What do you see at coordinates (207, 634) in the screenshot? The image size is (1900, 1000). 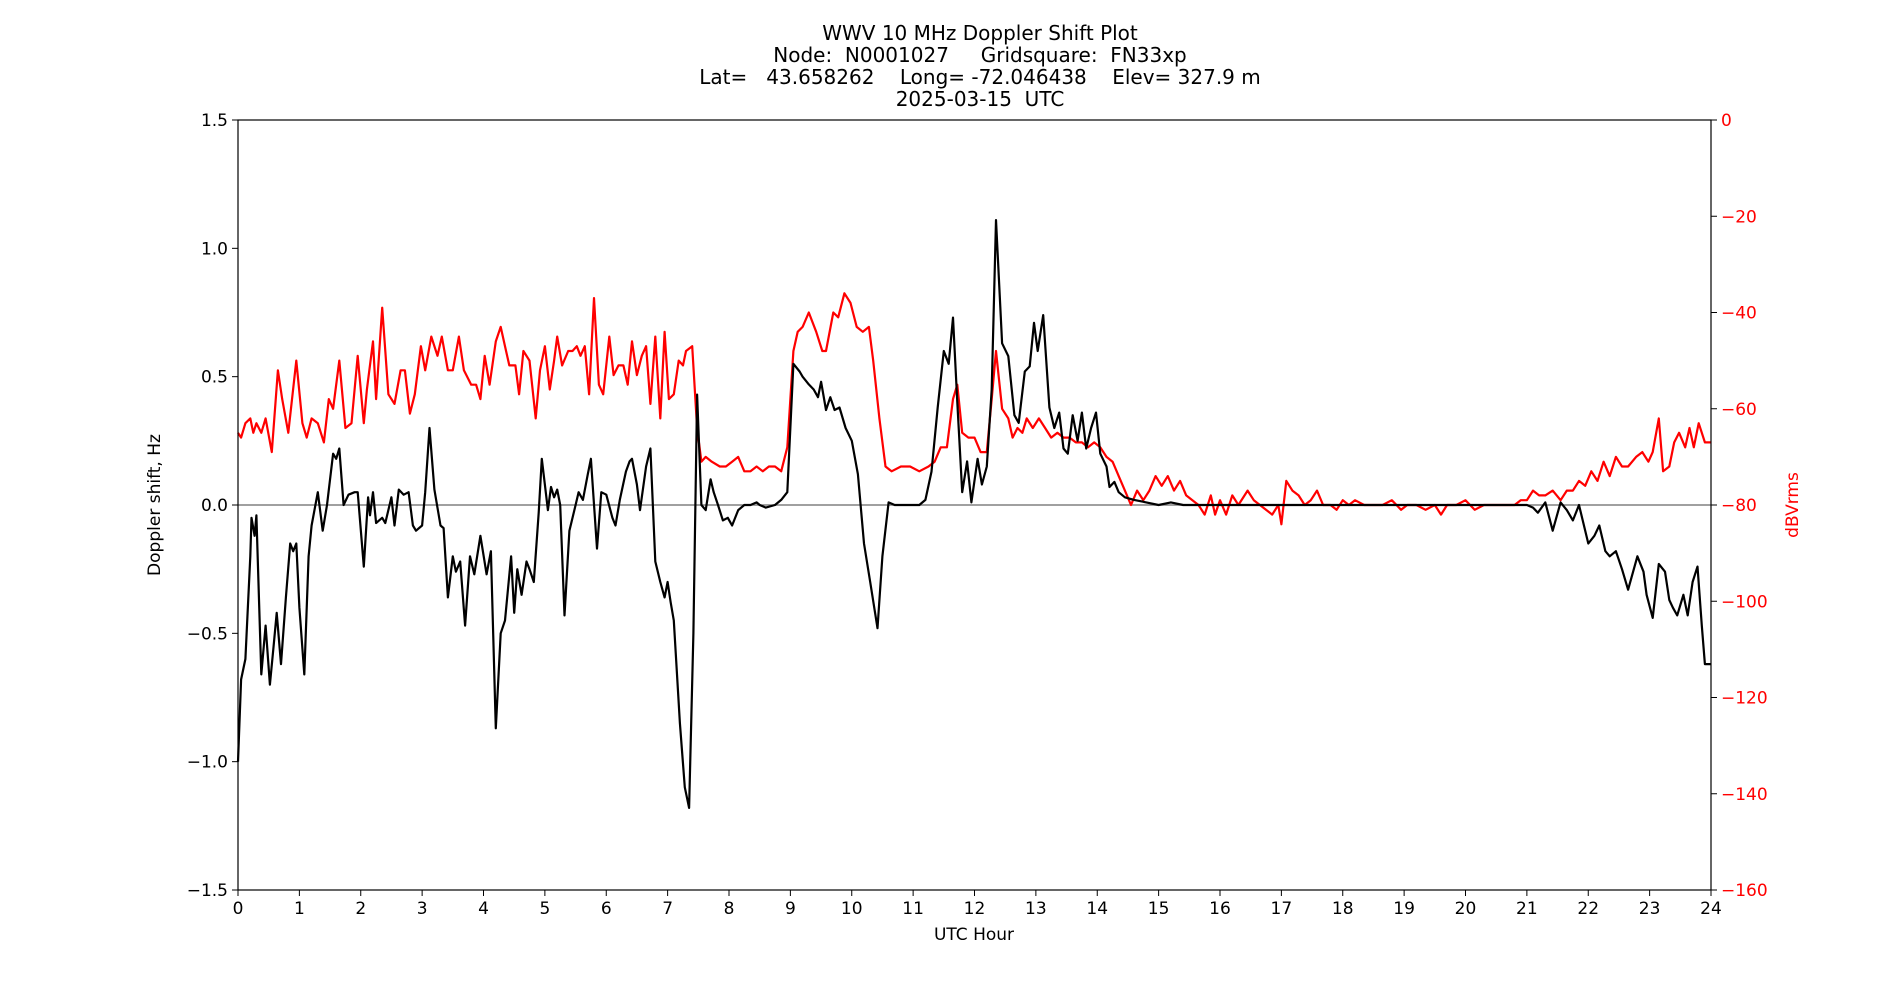 I see `y-left-tick-label: −0.5` at bounding box center [207, 634].